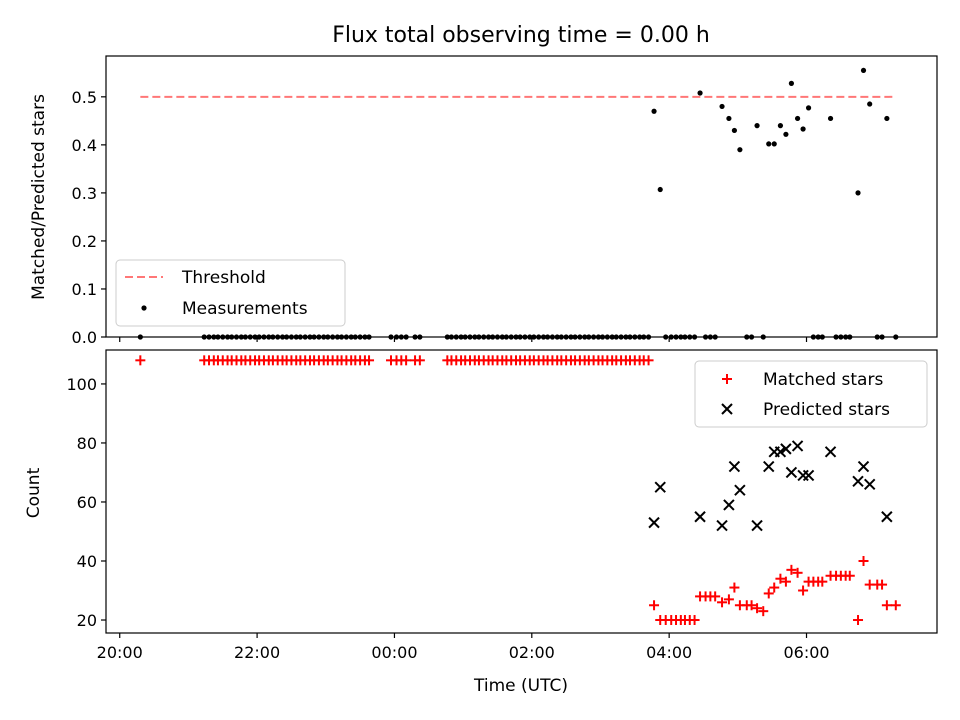 Image resolution: width=960 pixels, height=720 pixels. Describe the element at coordinates (521, 35) in the screenshot. I see `chart-title: Flux total observing time = 0.00 h` at that location.